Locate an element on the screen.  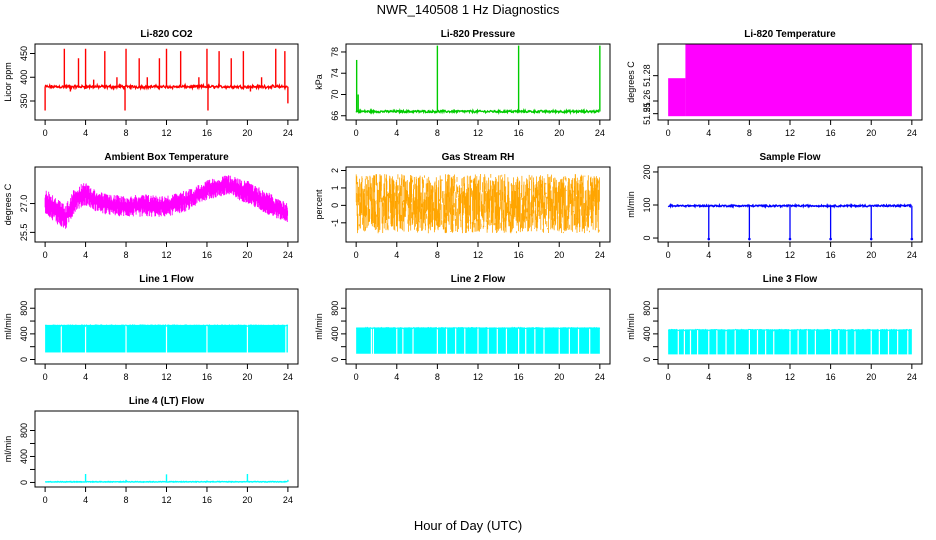
series-line is located at coordinates (477, 111).